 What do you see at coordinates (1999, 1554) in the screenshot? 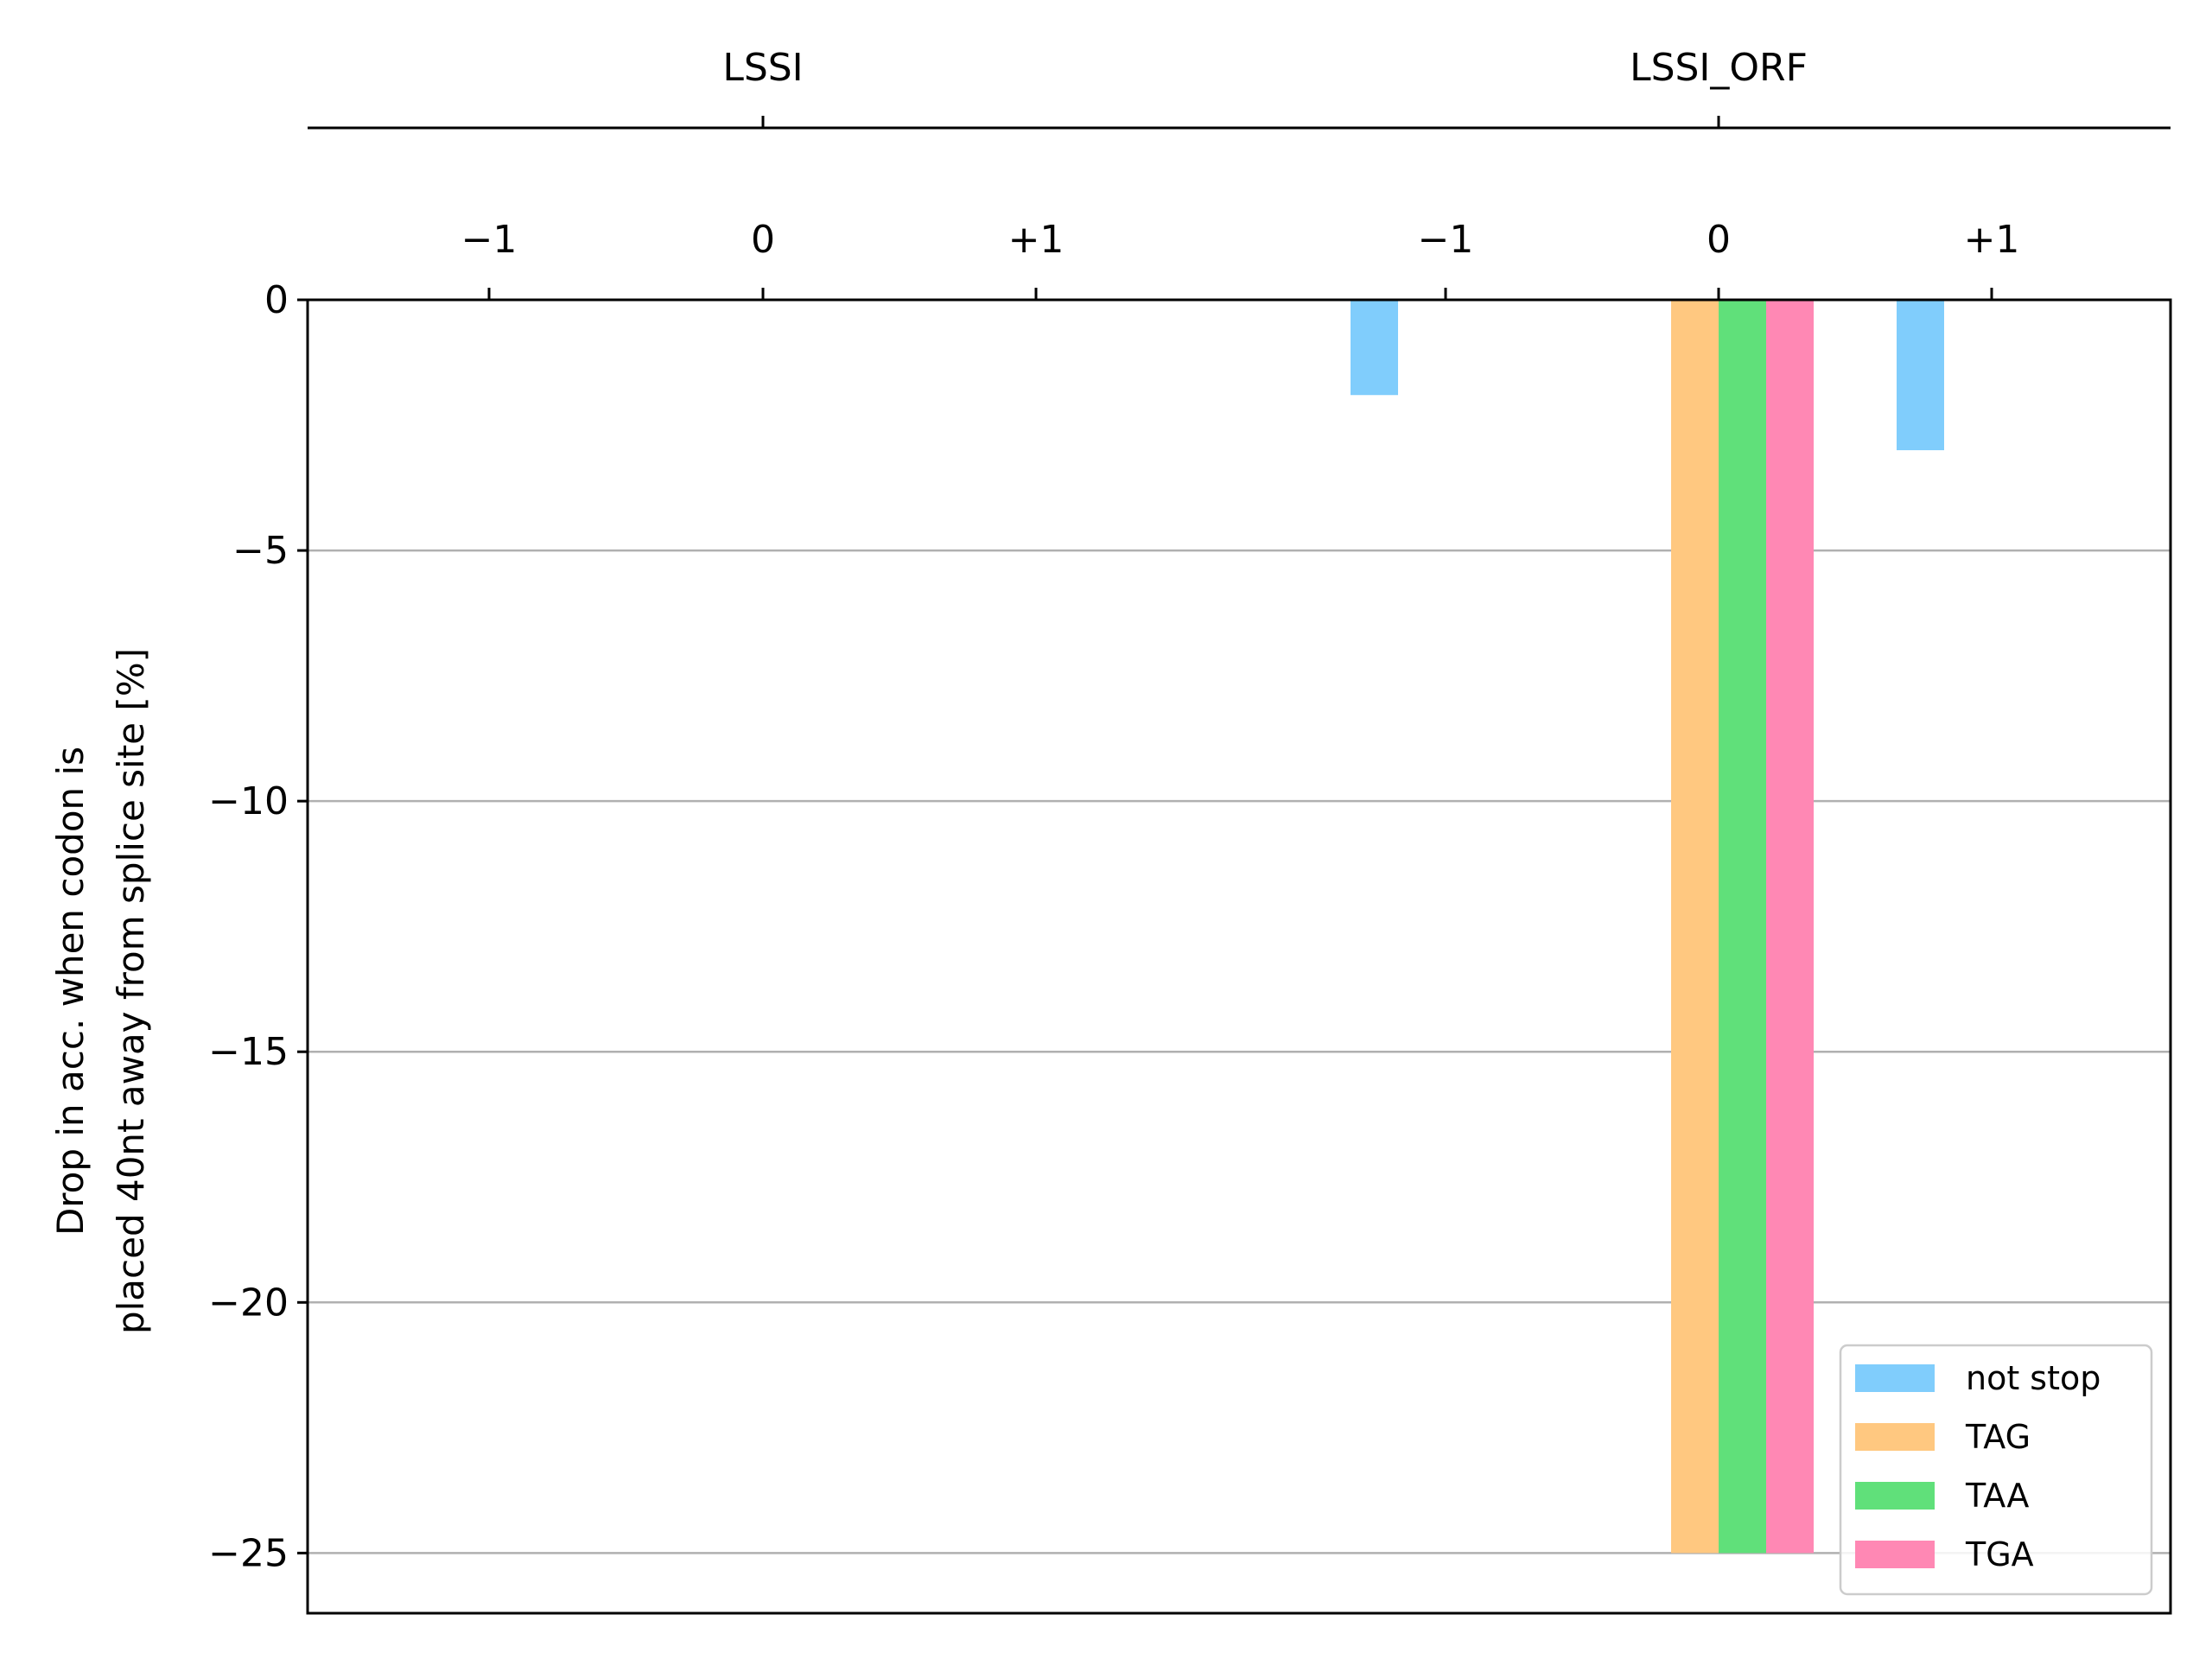
I see `legend-label: TGA` at bounding box center [1999, 1554].